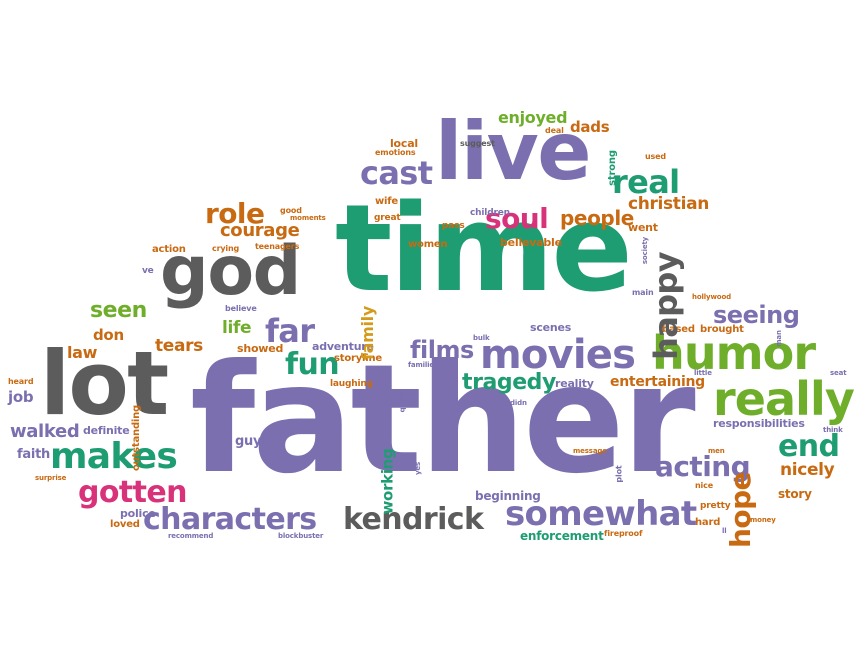 The width and height of the screenshot is (864, 648). I want to click on word-nicely: nicely, so click(807, 470).